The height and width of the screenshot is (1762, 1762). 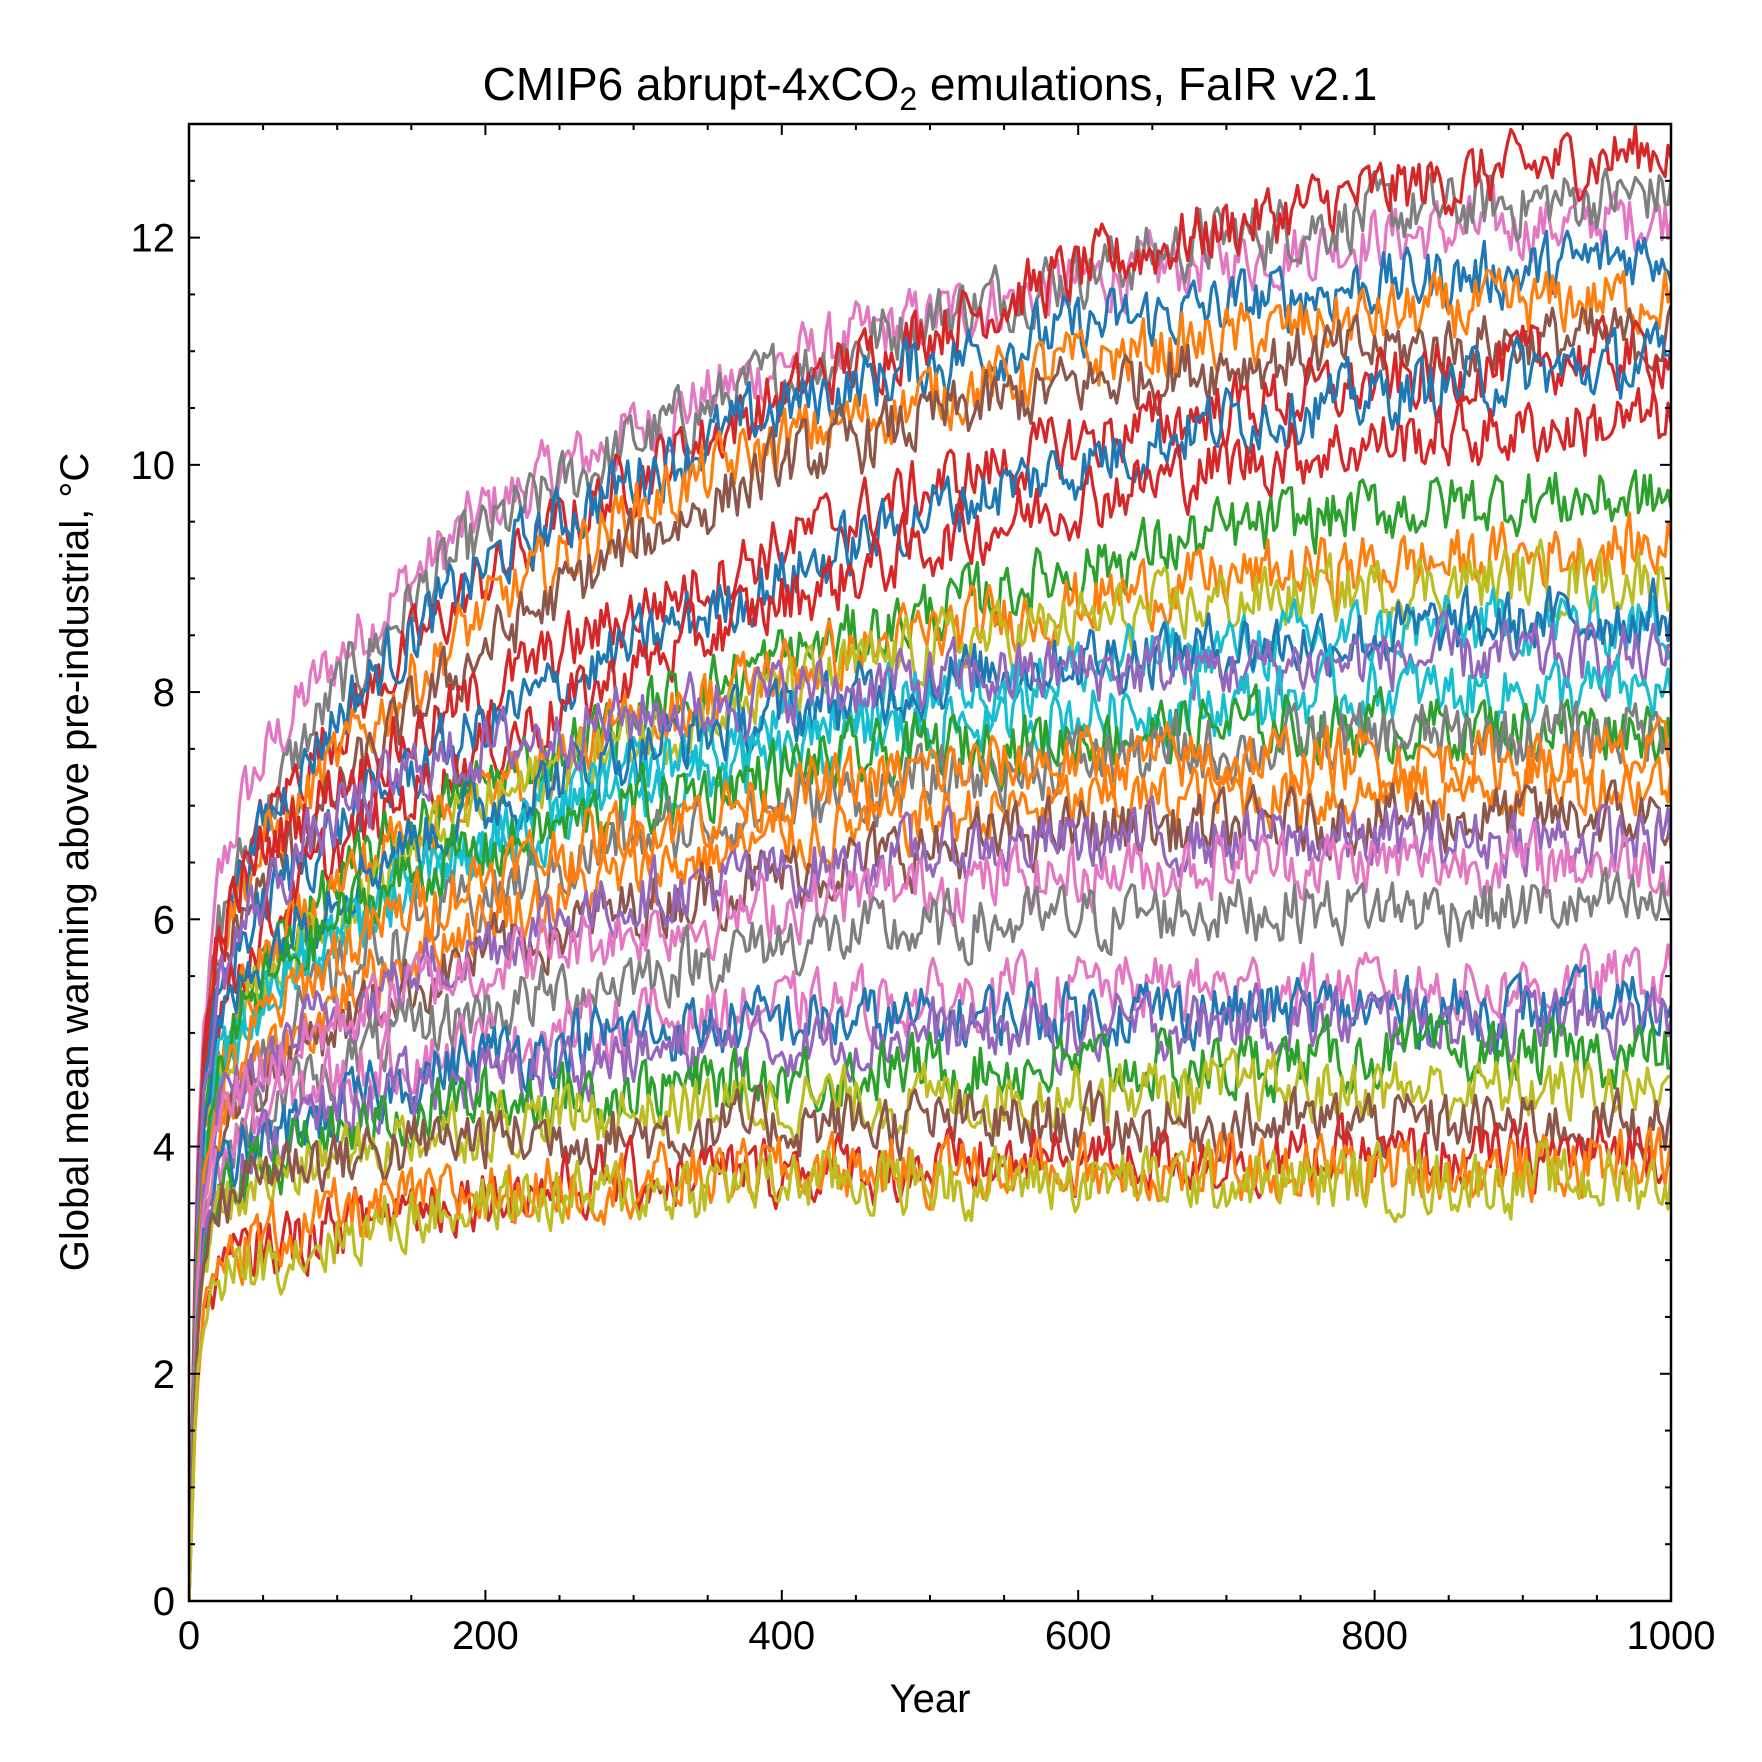 I want to click on y-tick-label: 6, so click(x=164, y=920).